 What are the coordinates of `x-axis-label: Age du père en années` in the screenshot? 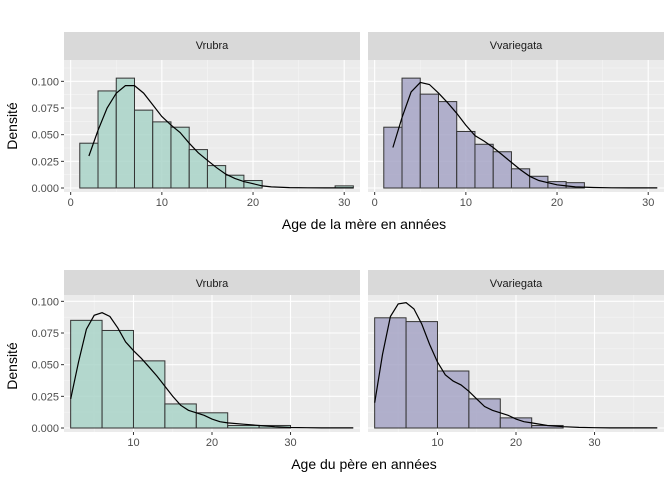 It's located at (364, 464).